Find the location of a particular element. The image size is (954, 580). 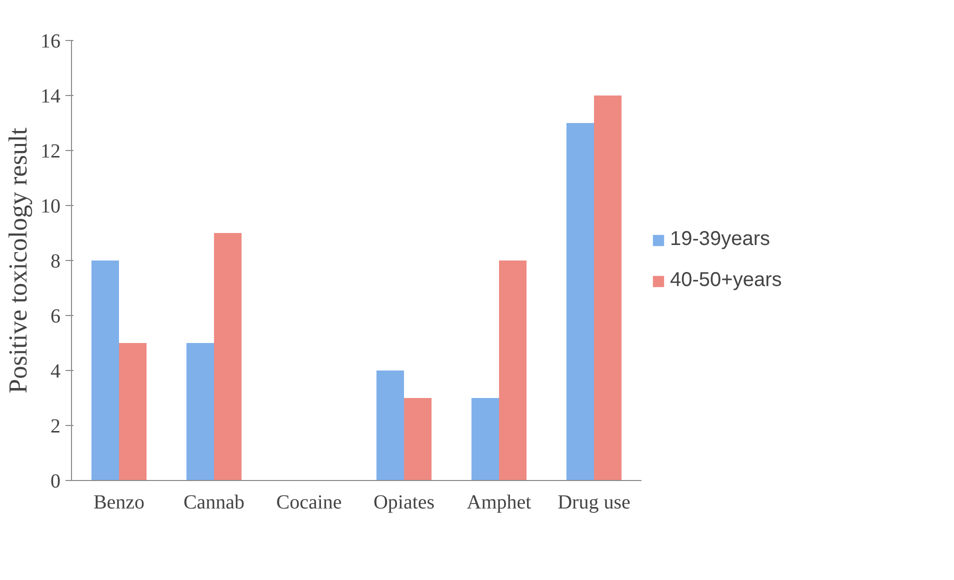

x-tick-label: Cocaine is located at coordinates (309, 503).